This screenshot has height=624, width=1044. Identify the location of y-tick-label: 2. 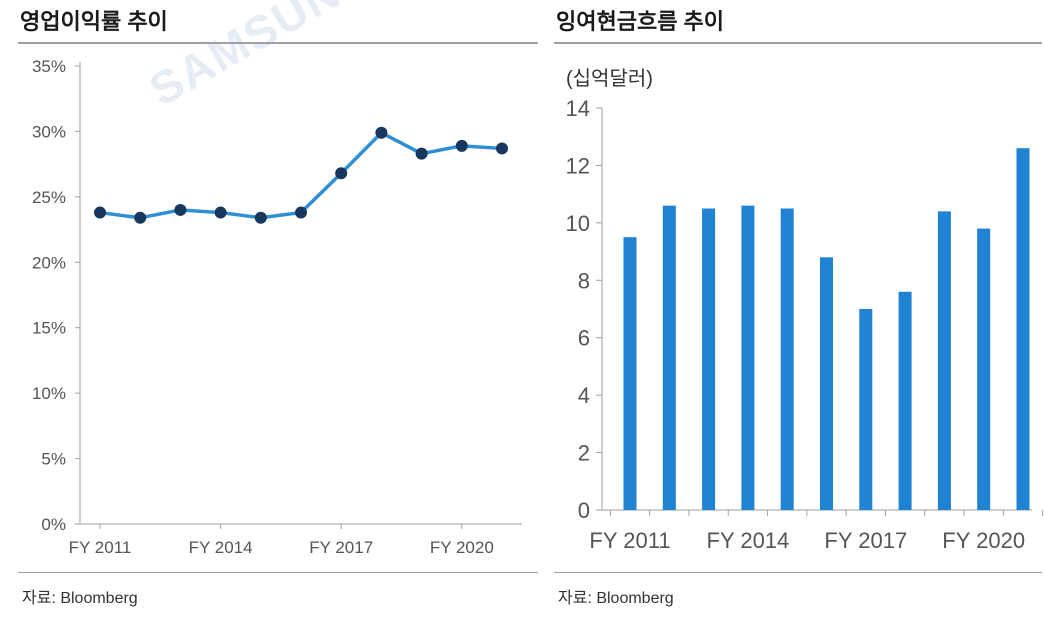
(584, 453).